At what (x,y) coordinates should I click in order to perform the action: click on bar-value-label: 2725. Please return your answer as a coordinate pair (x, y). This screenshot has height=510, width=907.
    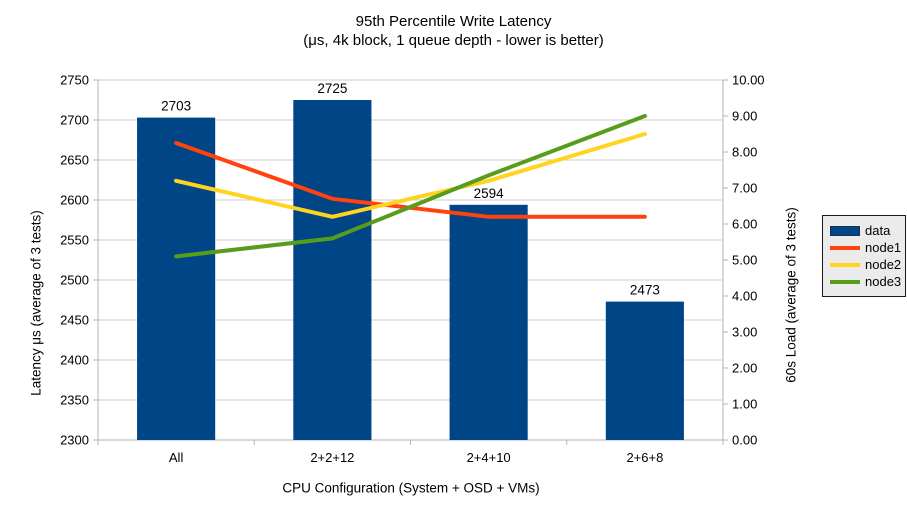
    Looking at the image, I should click on (332, 88).